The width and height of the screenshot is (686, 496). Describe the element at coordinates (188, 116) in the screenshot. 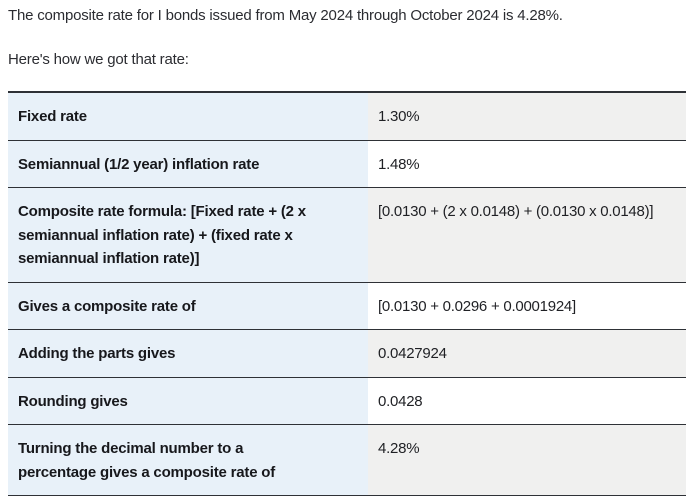

I see `row-label-cell: Fixed rate` at that location.